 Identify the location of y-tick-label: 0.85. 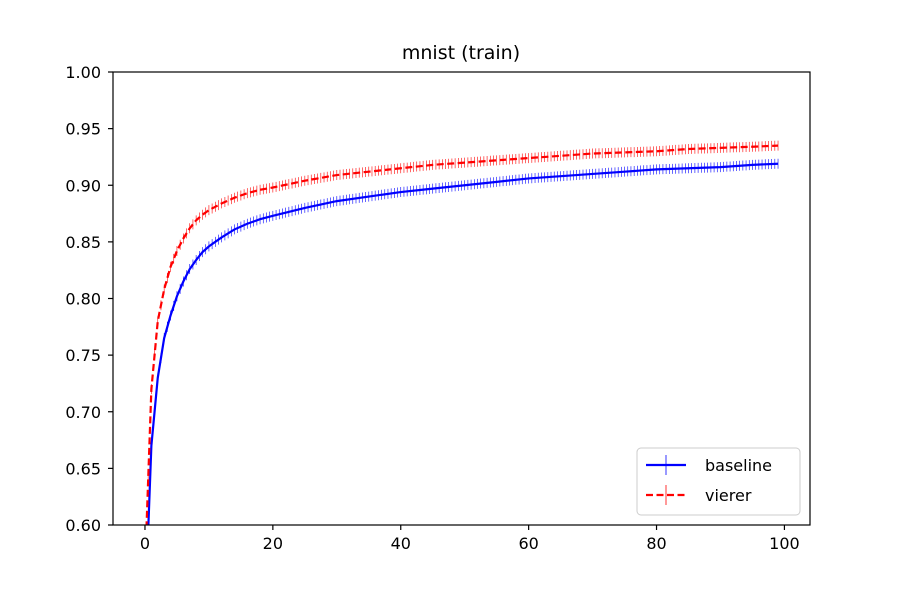
(83, 242).